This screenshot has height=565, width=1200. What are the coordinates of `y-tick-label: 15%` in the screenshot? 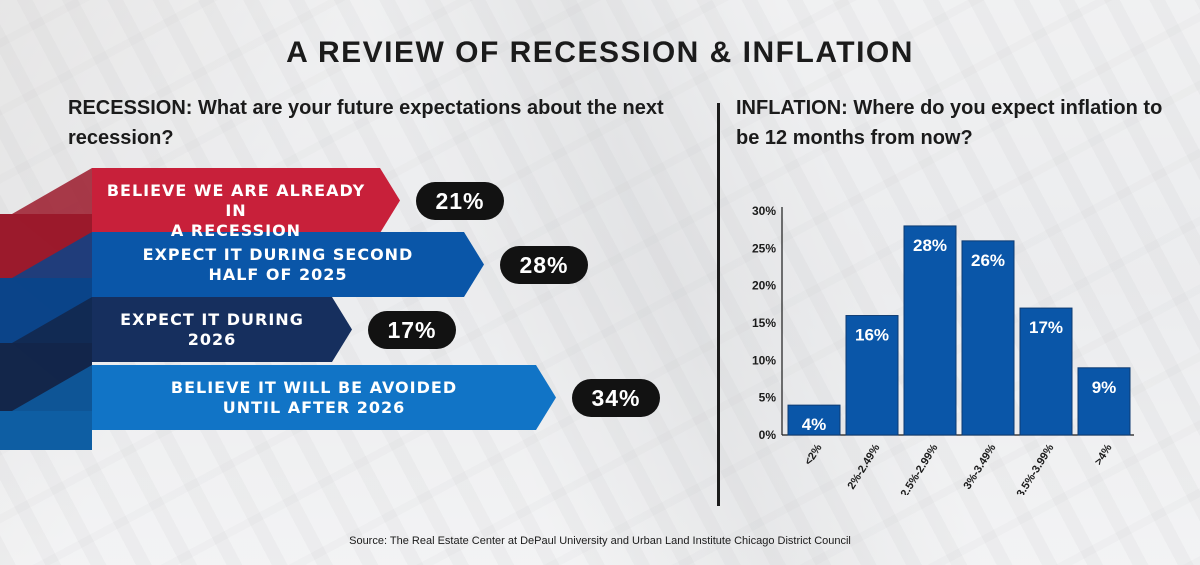 It's located at (764, 323).